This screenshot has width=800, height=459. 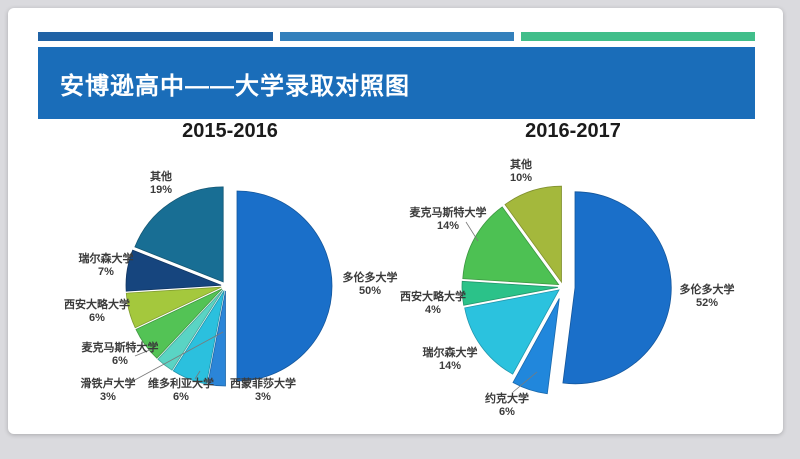 I want to click on accent-segment-dark-blue, so click(x=155, y=36).